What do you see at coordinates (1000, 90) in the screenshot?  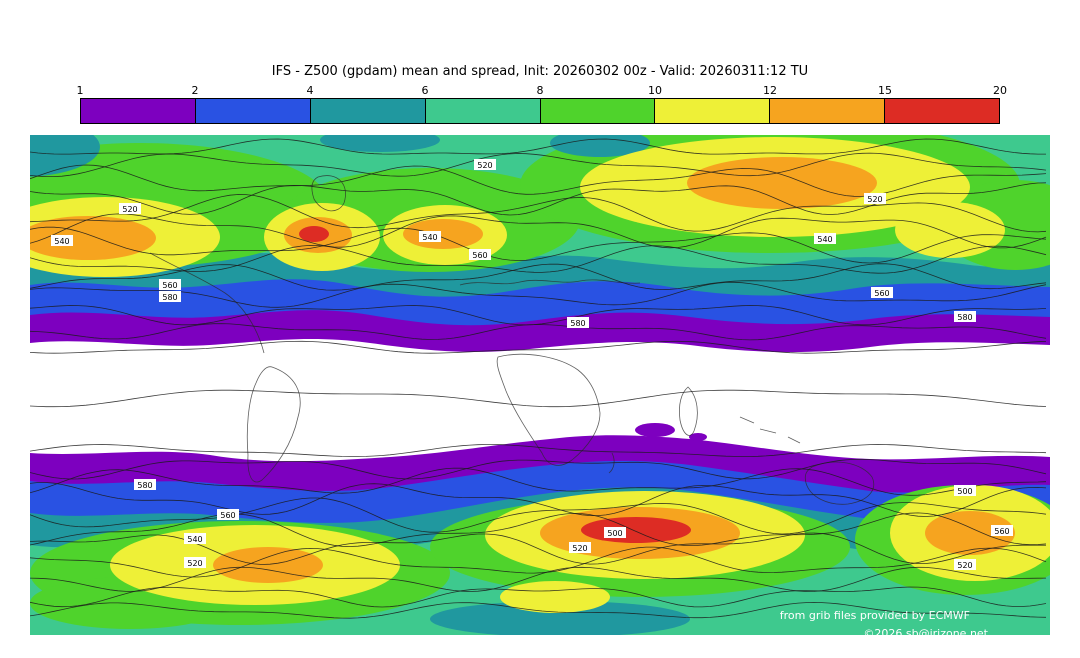 I see `colorbar-tick: 20` at bounding box center [1000, 90].